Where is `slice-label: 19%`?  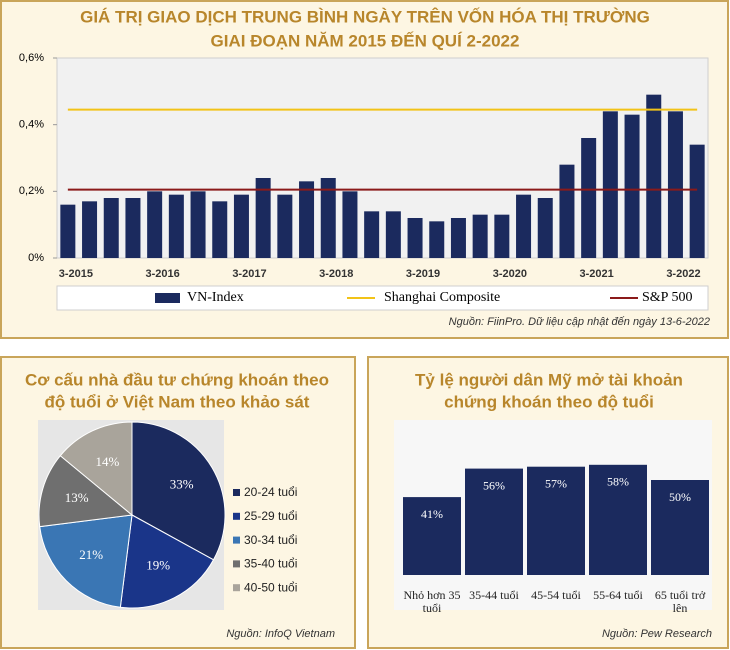 slice-label: 19% is located at coordinates (158, 564).